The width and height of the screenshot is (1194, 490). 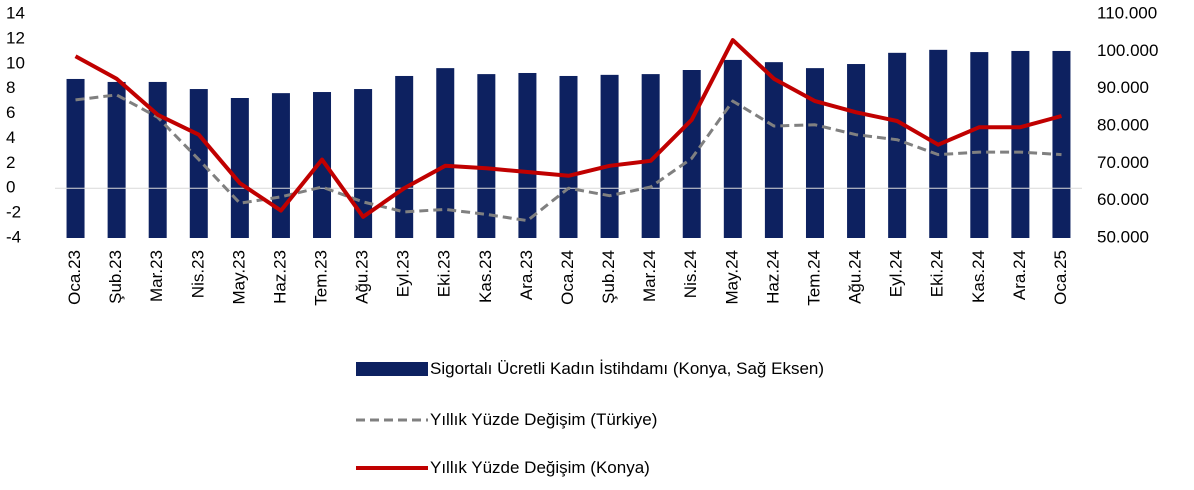 What do you see at coordinates (279, 277) in the screenshot?
I see `x-tick-label: Haz.23` at bounding box center [279, 277].